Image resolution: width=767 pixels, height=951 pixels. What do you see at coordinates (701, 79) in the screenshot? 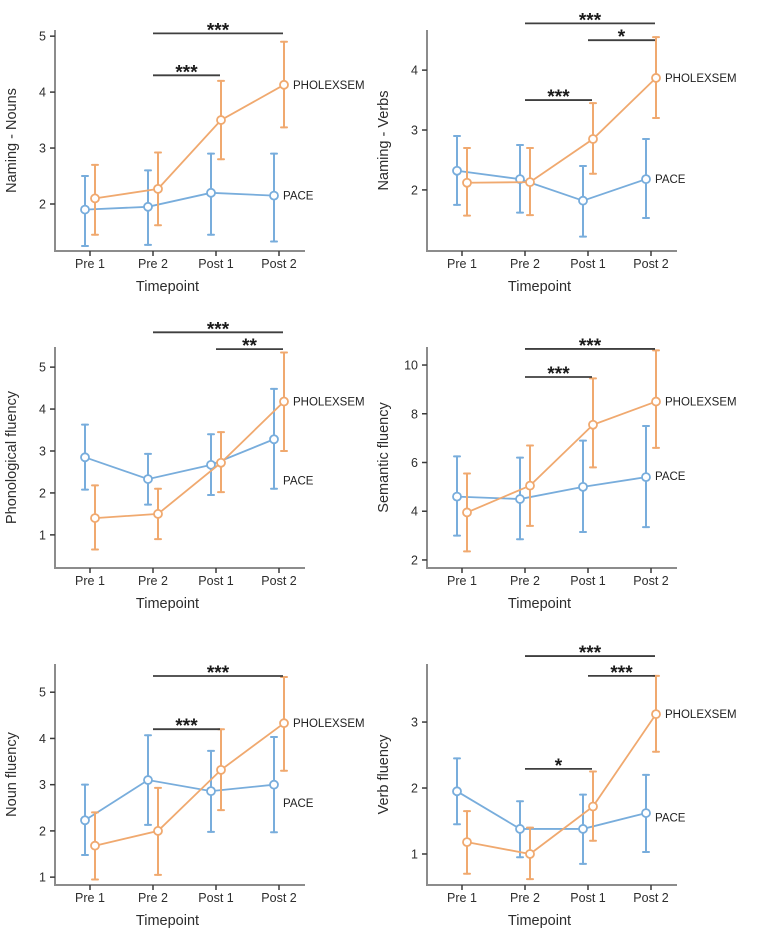
I see `series-label: PHOLEXSEM` at bounding box center [701, 79].